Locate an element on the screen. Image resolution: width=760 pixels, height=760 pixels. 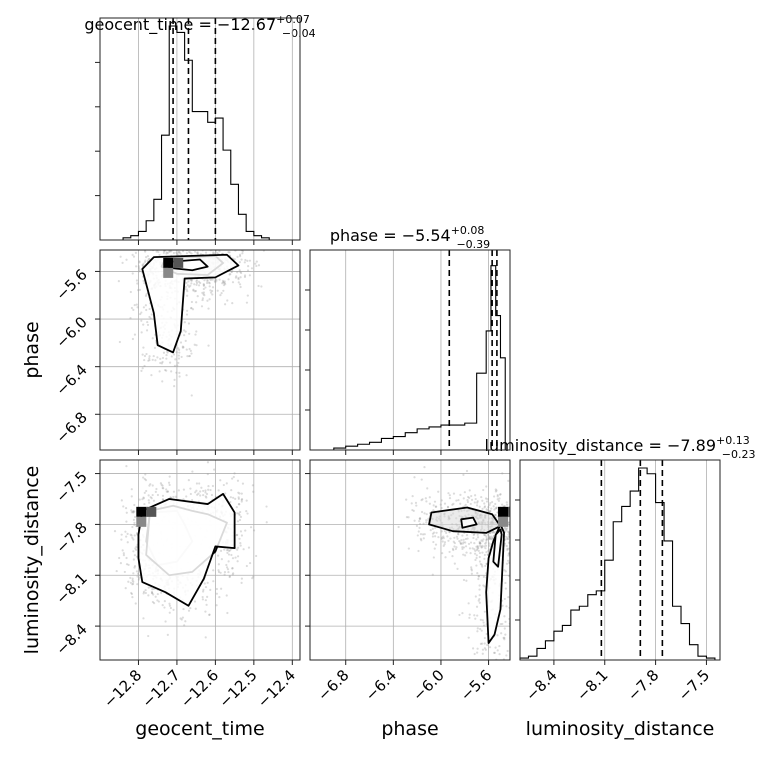
scatter-luminosity_distance_vs_geocent_time-frame is located at coordinates (200, 560).